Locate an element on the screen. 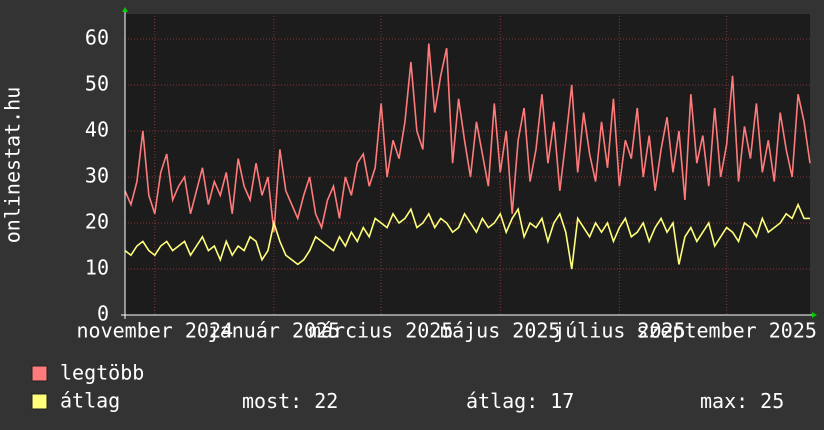 This screenshot has width=824, height=430. x-axis-arrow is located at coordinates (814, 315).